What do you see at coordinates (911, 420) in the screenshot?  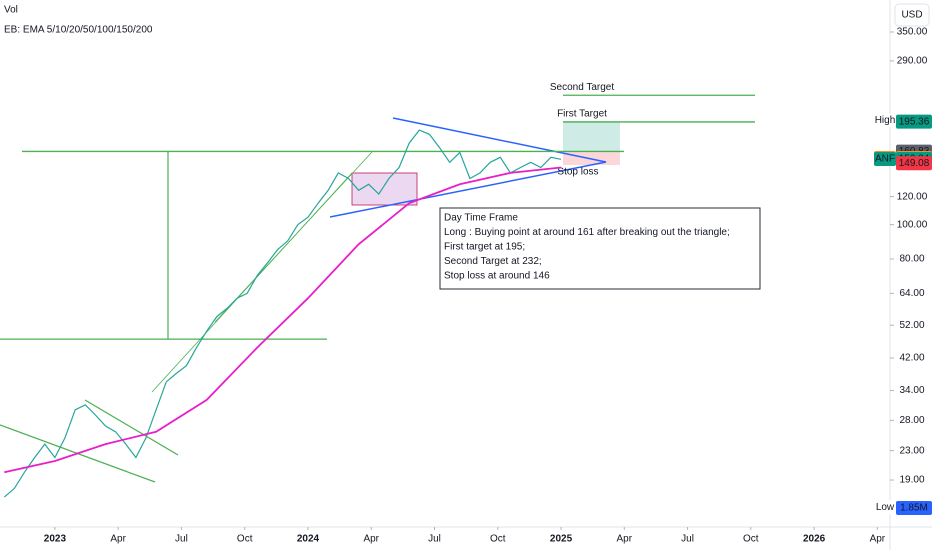 I see `y-tick-label: 28.00` at bounding box center [911, 420].